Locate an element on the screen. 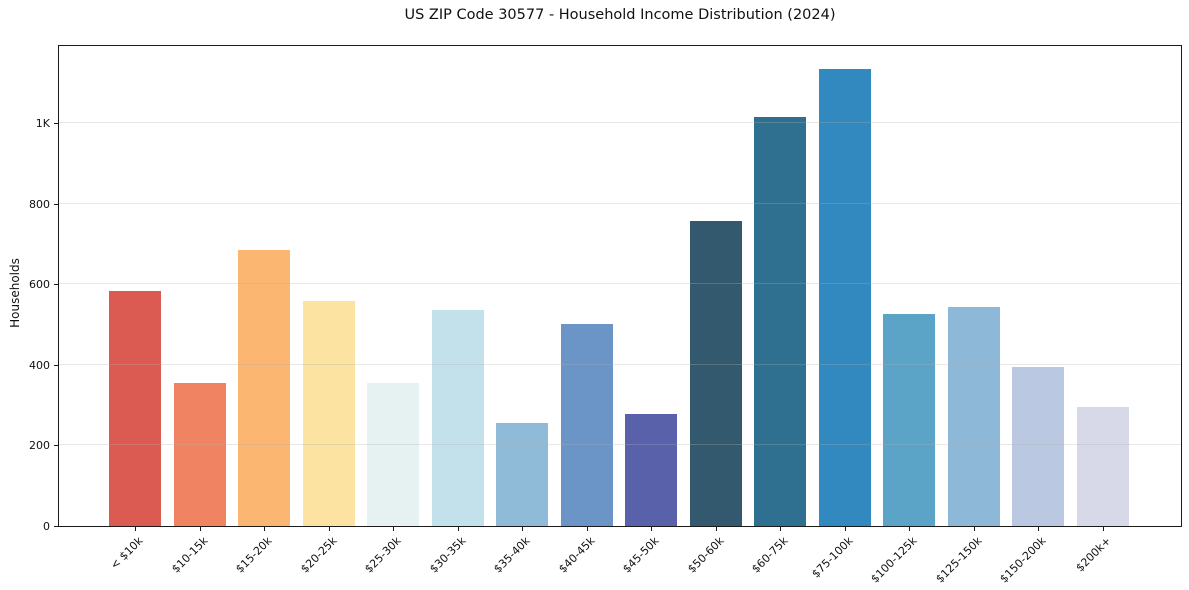 This screenshot has width=1189, height=590. bar-125-150k is located at coordinates (973, 416).